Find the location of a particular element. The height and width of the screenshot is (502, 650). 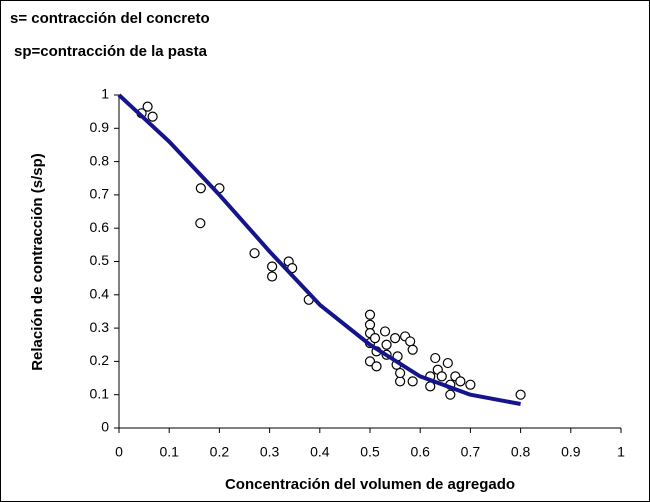

y-tick-label: 0.6 is located at coordinates (100, 227).